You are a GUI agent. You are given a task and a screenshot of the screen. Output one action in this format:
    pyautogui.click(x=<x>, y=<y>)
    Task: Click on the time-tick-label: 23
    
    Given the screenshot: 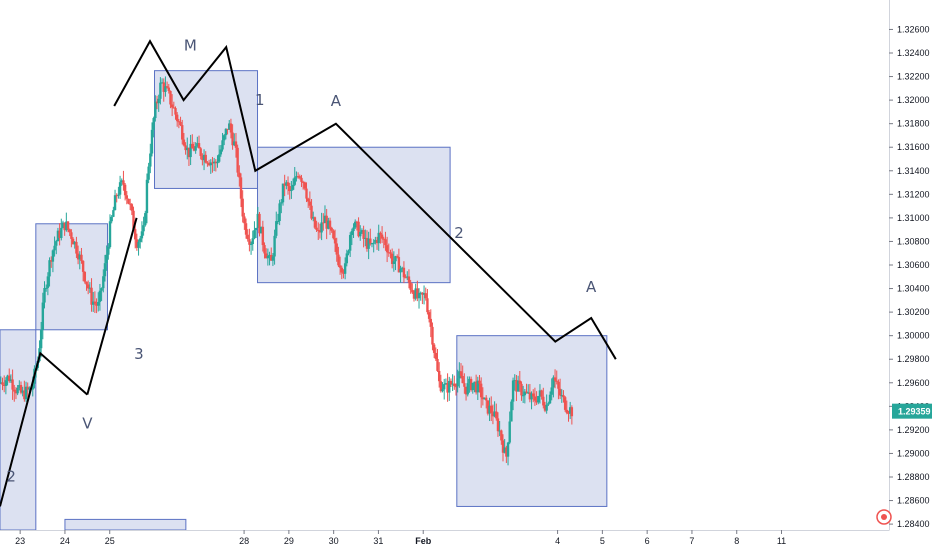 What is the action you would take?
    pyautogui.click(x=20, y=541)
    